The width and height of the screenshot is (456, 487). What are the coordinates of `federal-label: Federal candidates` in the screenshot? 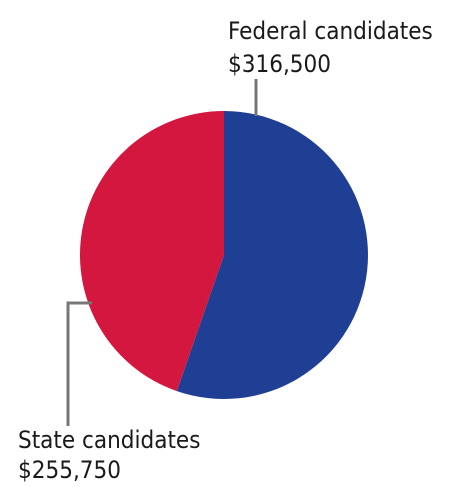 It's located at (330, 31).